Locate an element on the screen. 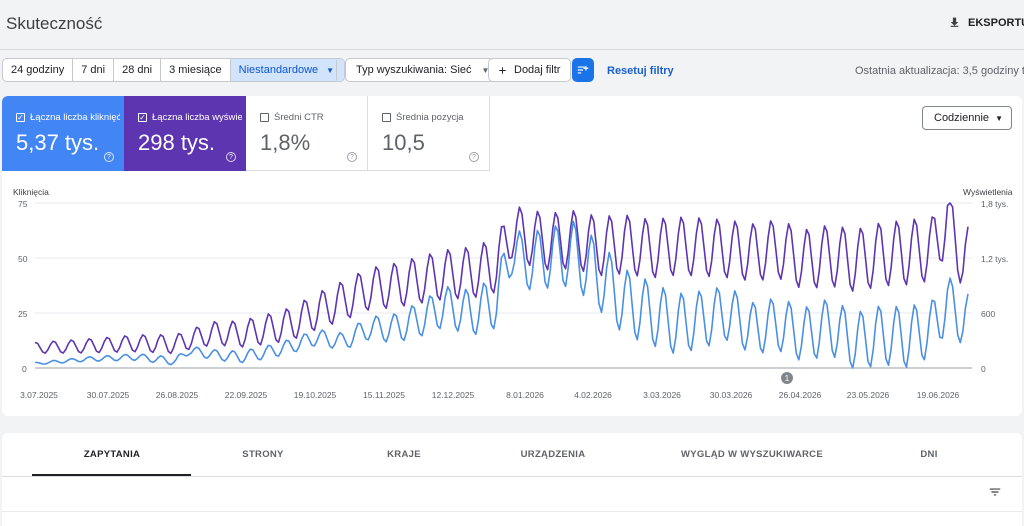  metric-clicks-label-row: ✓ Łączna liczba kliknięć is located at coordinates (68, 117).